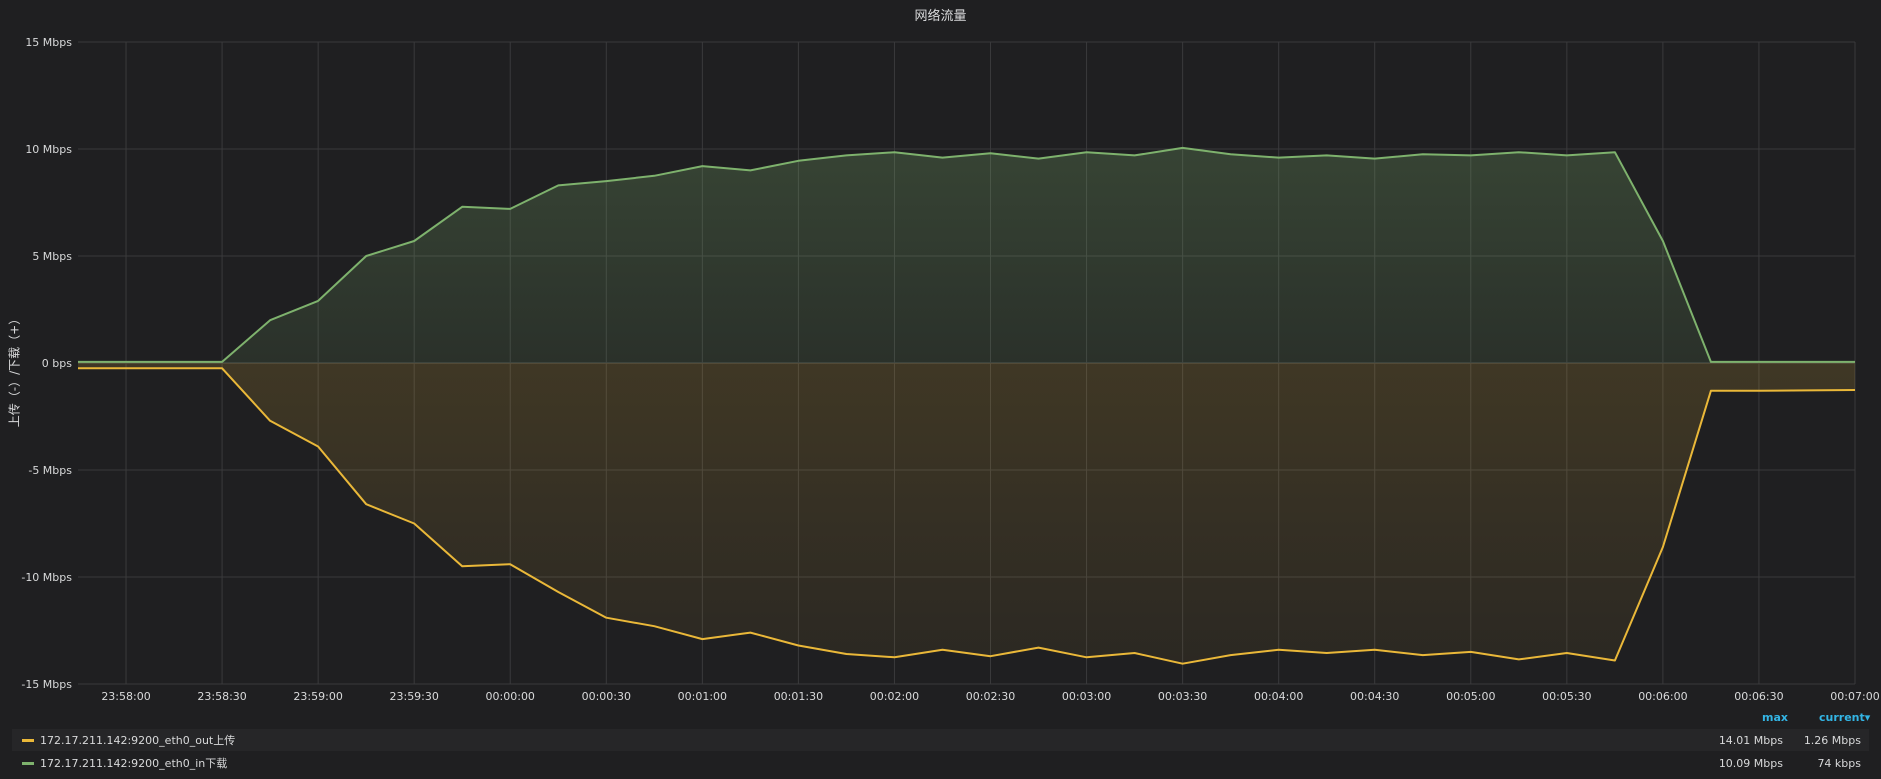 The image size is (1881, 779). Describe the element at coordinates (317, 696) in the screenshot. I see `x-tick-label: 23:59:00` at that location.